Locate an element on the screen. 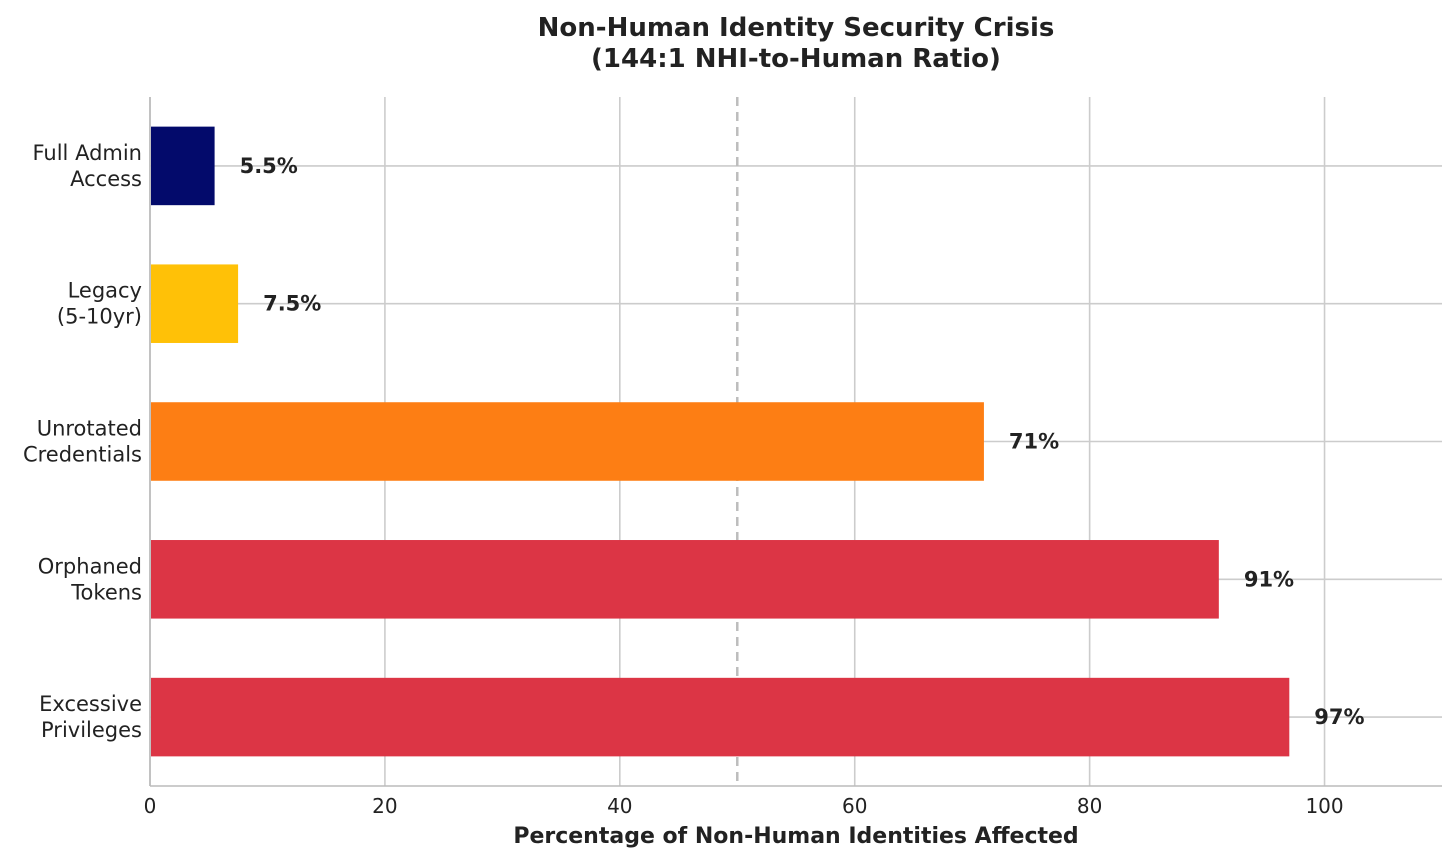 The image size is (1456, 862). category-label: Credentials is located at coordinates (82, 455).